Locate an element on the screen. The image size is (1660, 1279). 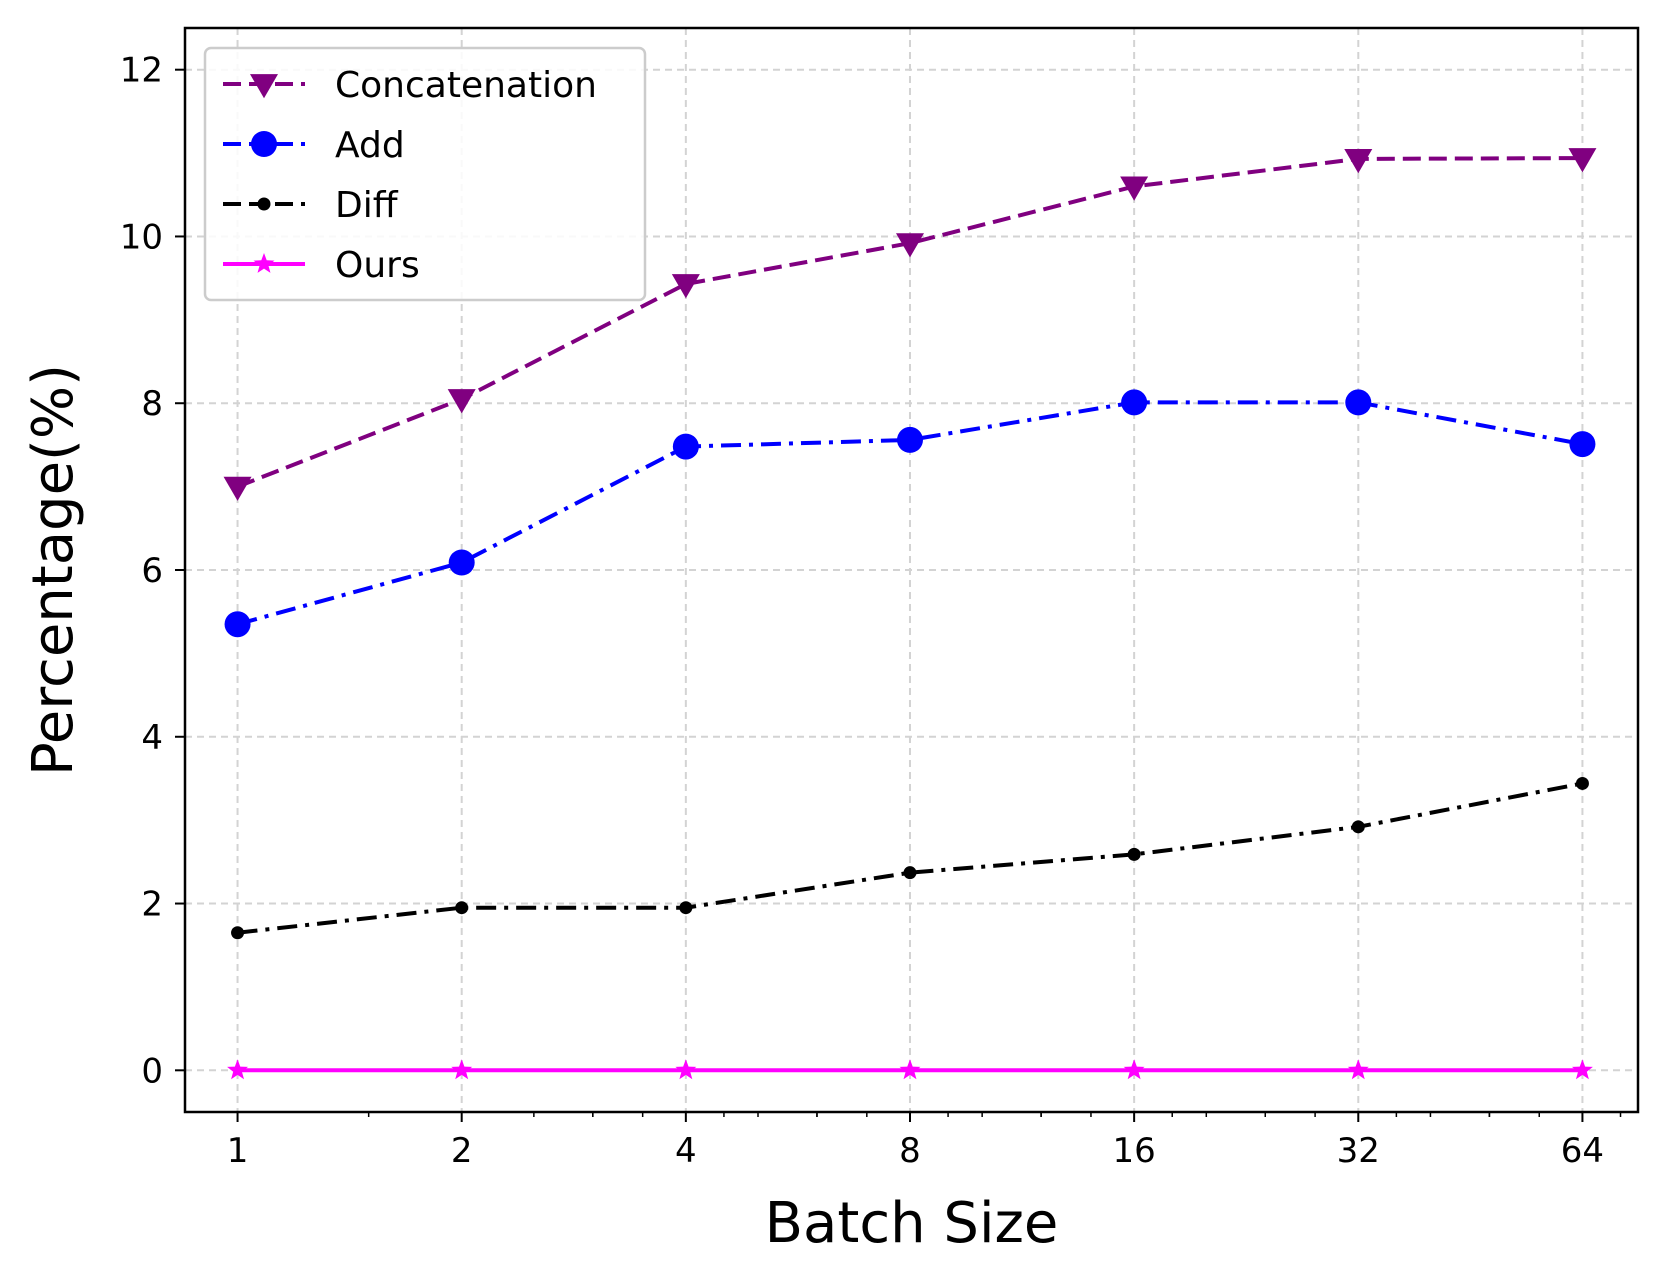
legend: Concatenation Add Diff Ours is located at coordinates (425, 174).